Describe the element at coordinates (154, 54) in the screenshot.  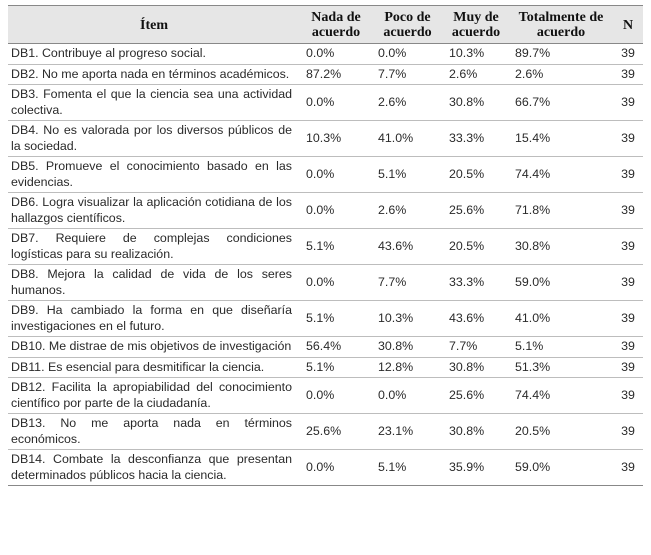
I see `item-cell: DB1. Contribuye al progreso social.` at that location.